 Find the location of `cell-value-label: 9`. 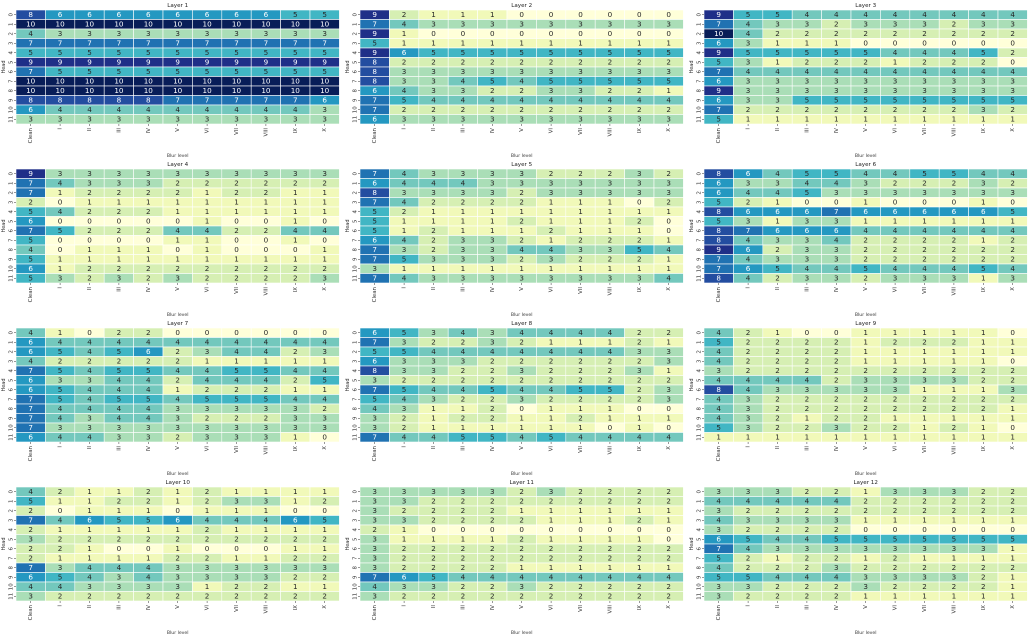

cell-value-label: 9 is located at coordinates (30, 173).